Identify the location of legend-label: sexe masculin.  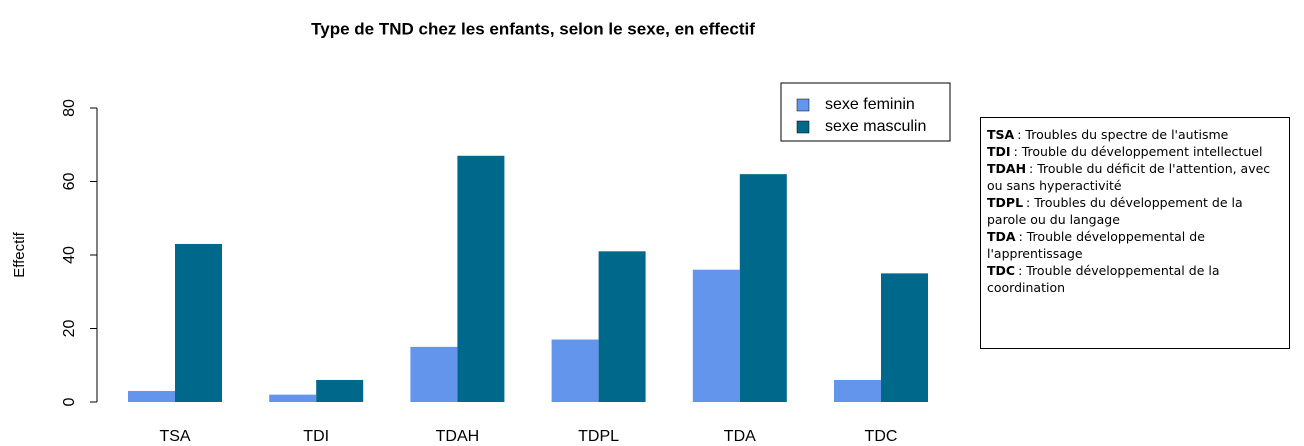
(875, 126).